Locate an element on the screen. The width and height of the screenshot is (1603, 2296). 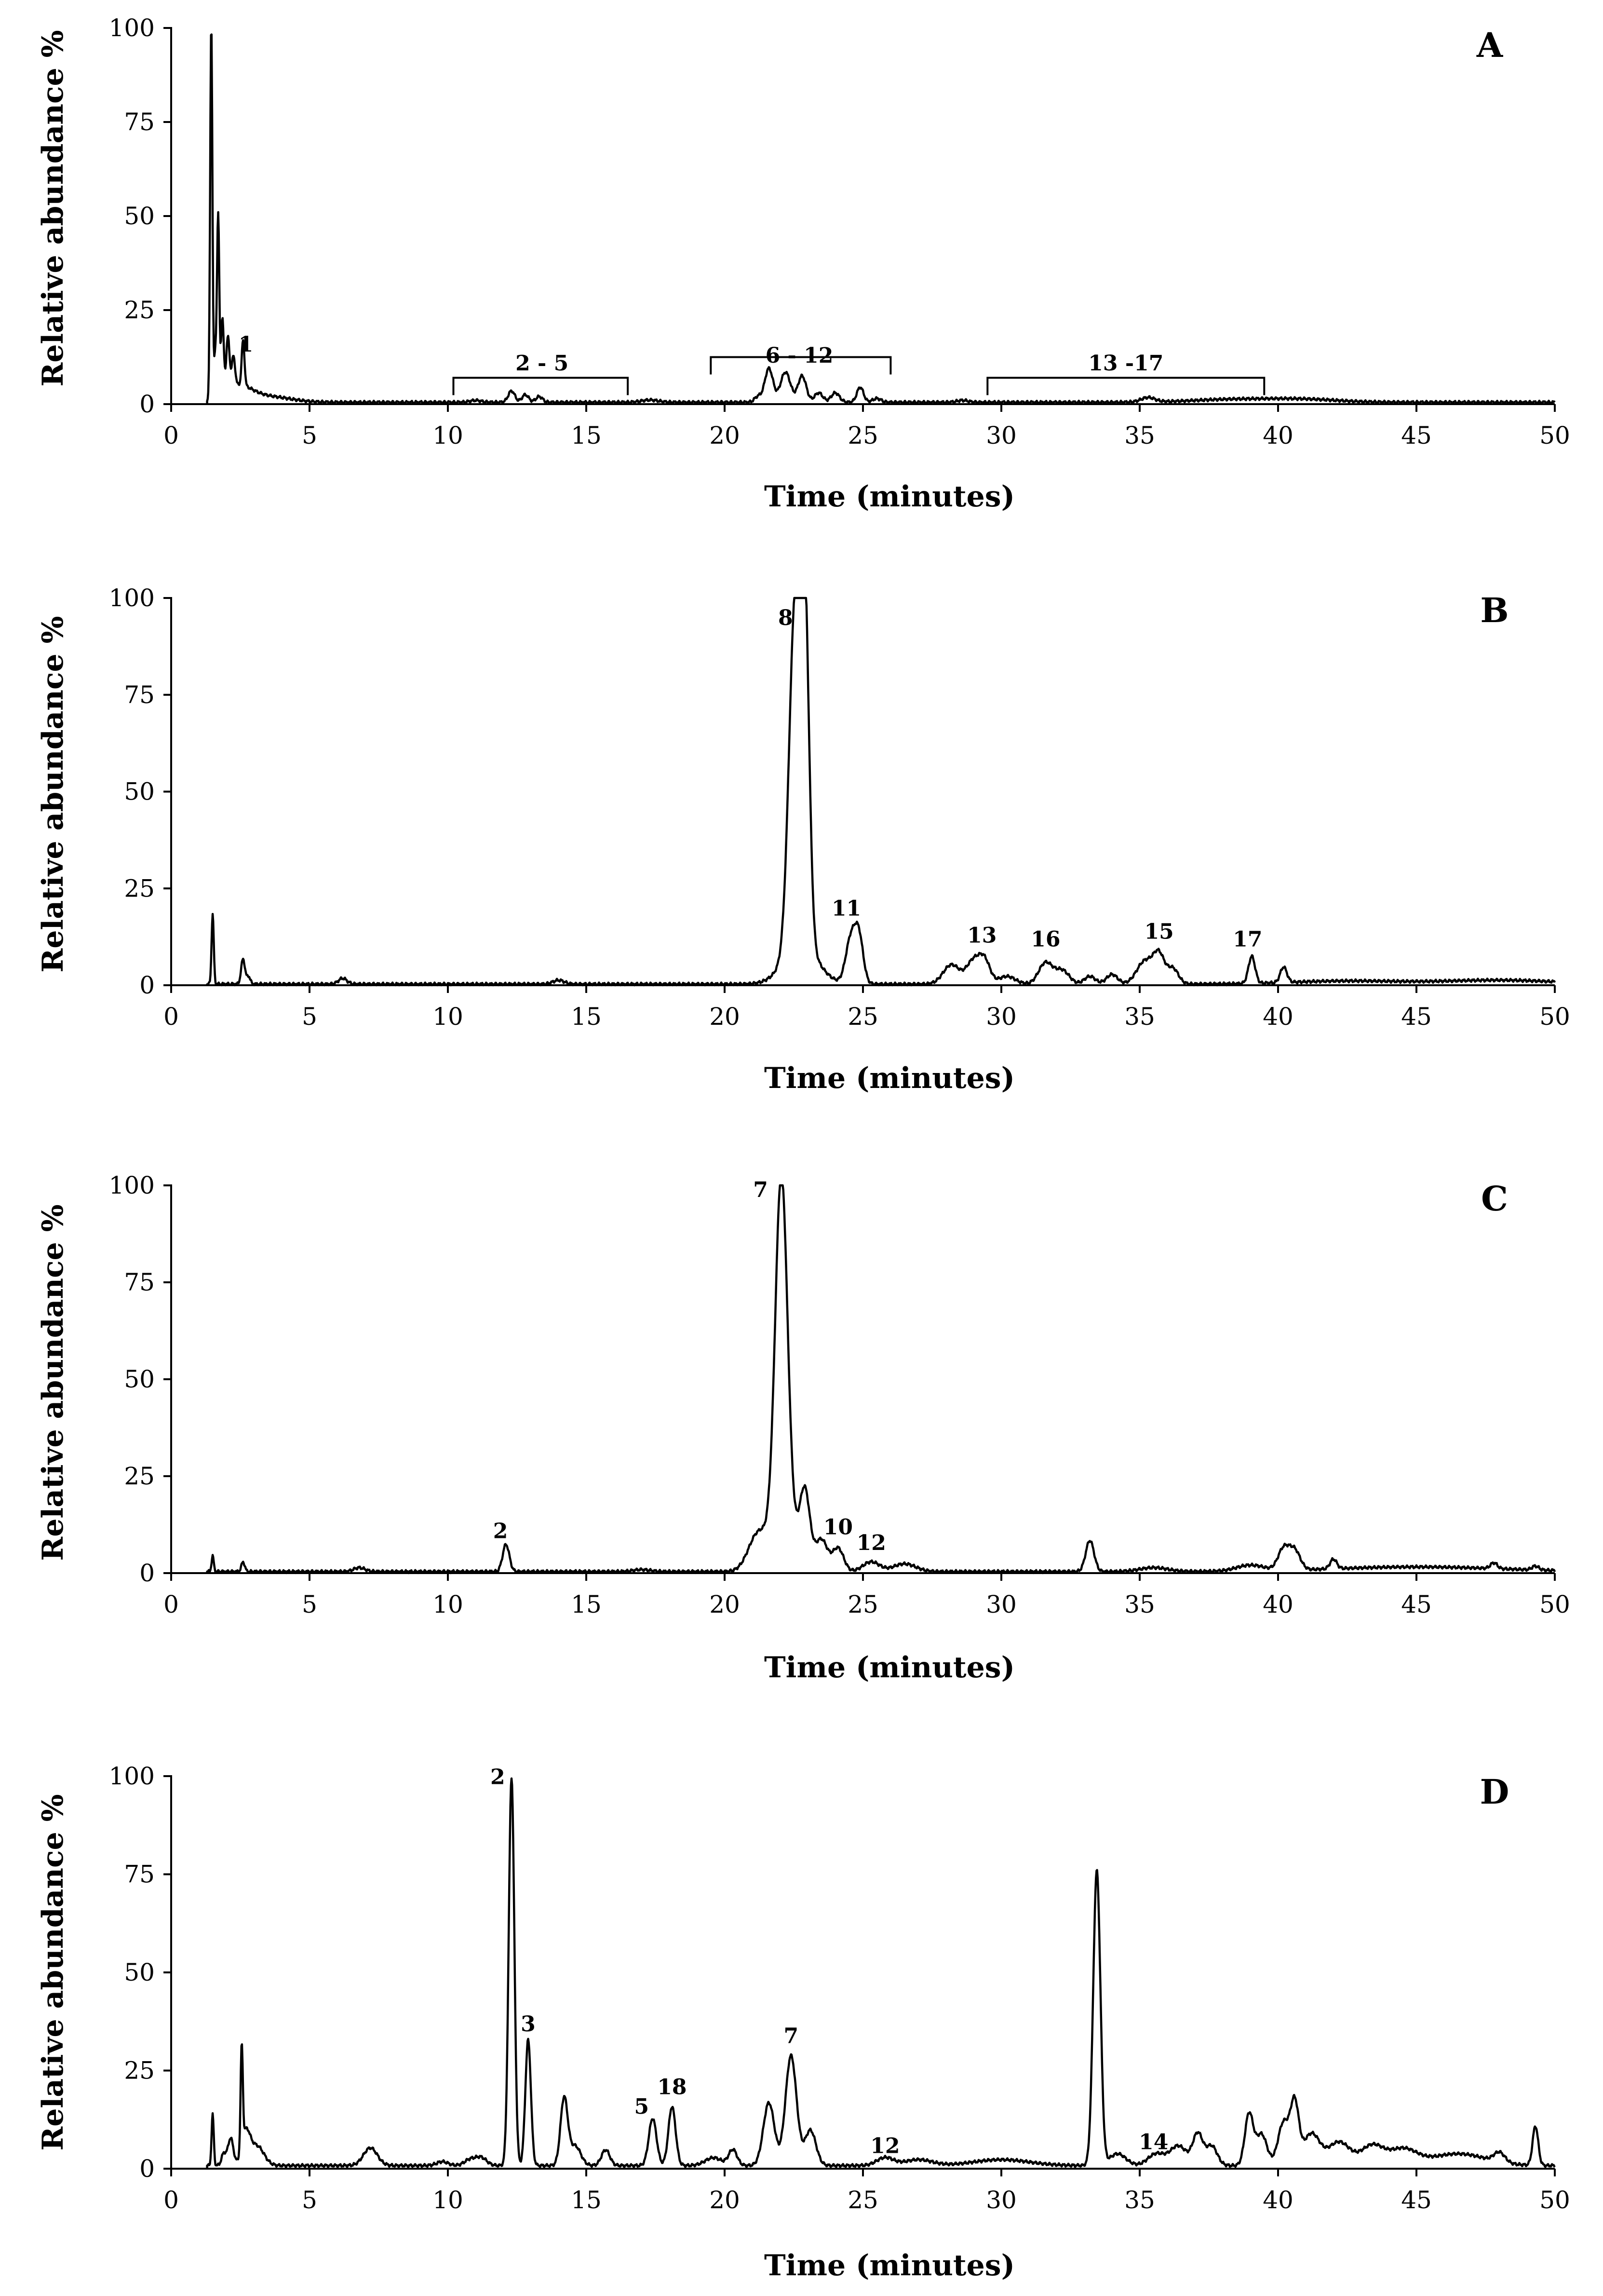
panel-label-a: A is located at coordinates (1490, 45).